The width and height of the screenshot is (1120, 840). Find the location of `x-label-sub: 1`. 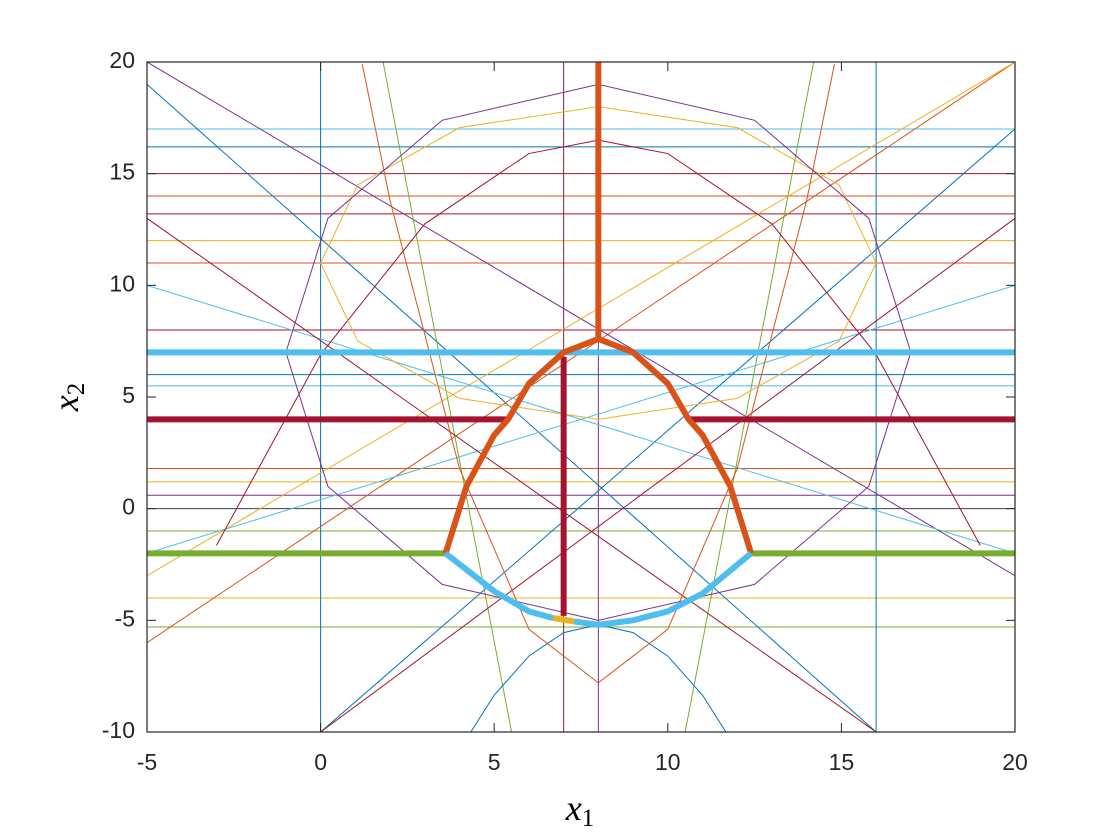

x-label-sub: 1 is located at coordinates (588, 818).